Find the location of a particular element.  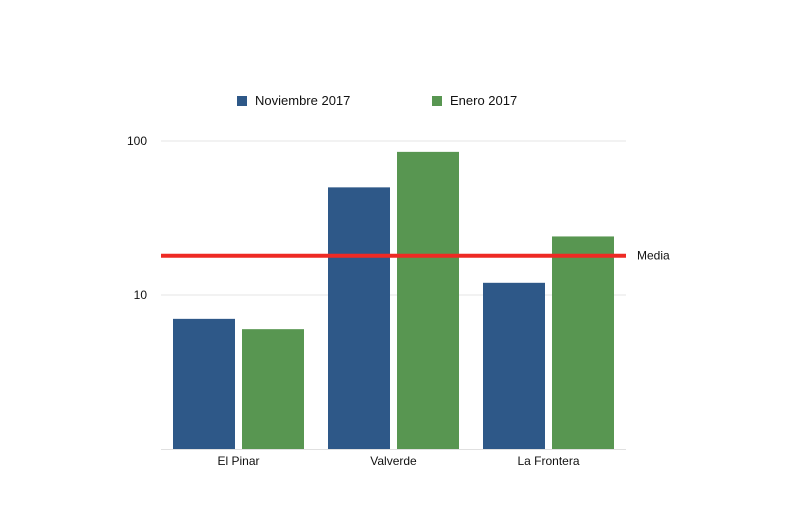

x-tick-label-valverde: Valverde is located at coordinates (393, 461).